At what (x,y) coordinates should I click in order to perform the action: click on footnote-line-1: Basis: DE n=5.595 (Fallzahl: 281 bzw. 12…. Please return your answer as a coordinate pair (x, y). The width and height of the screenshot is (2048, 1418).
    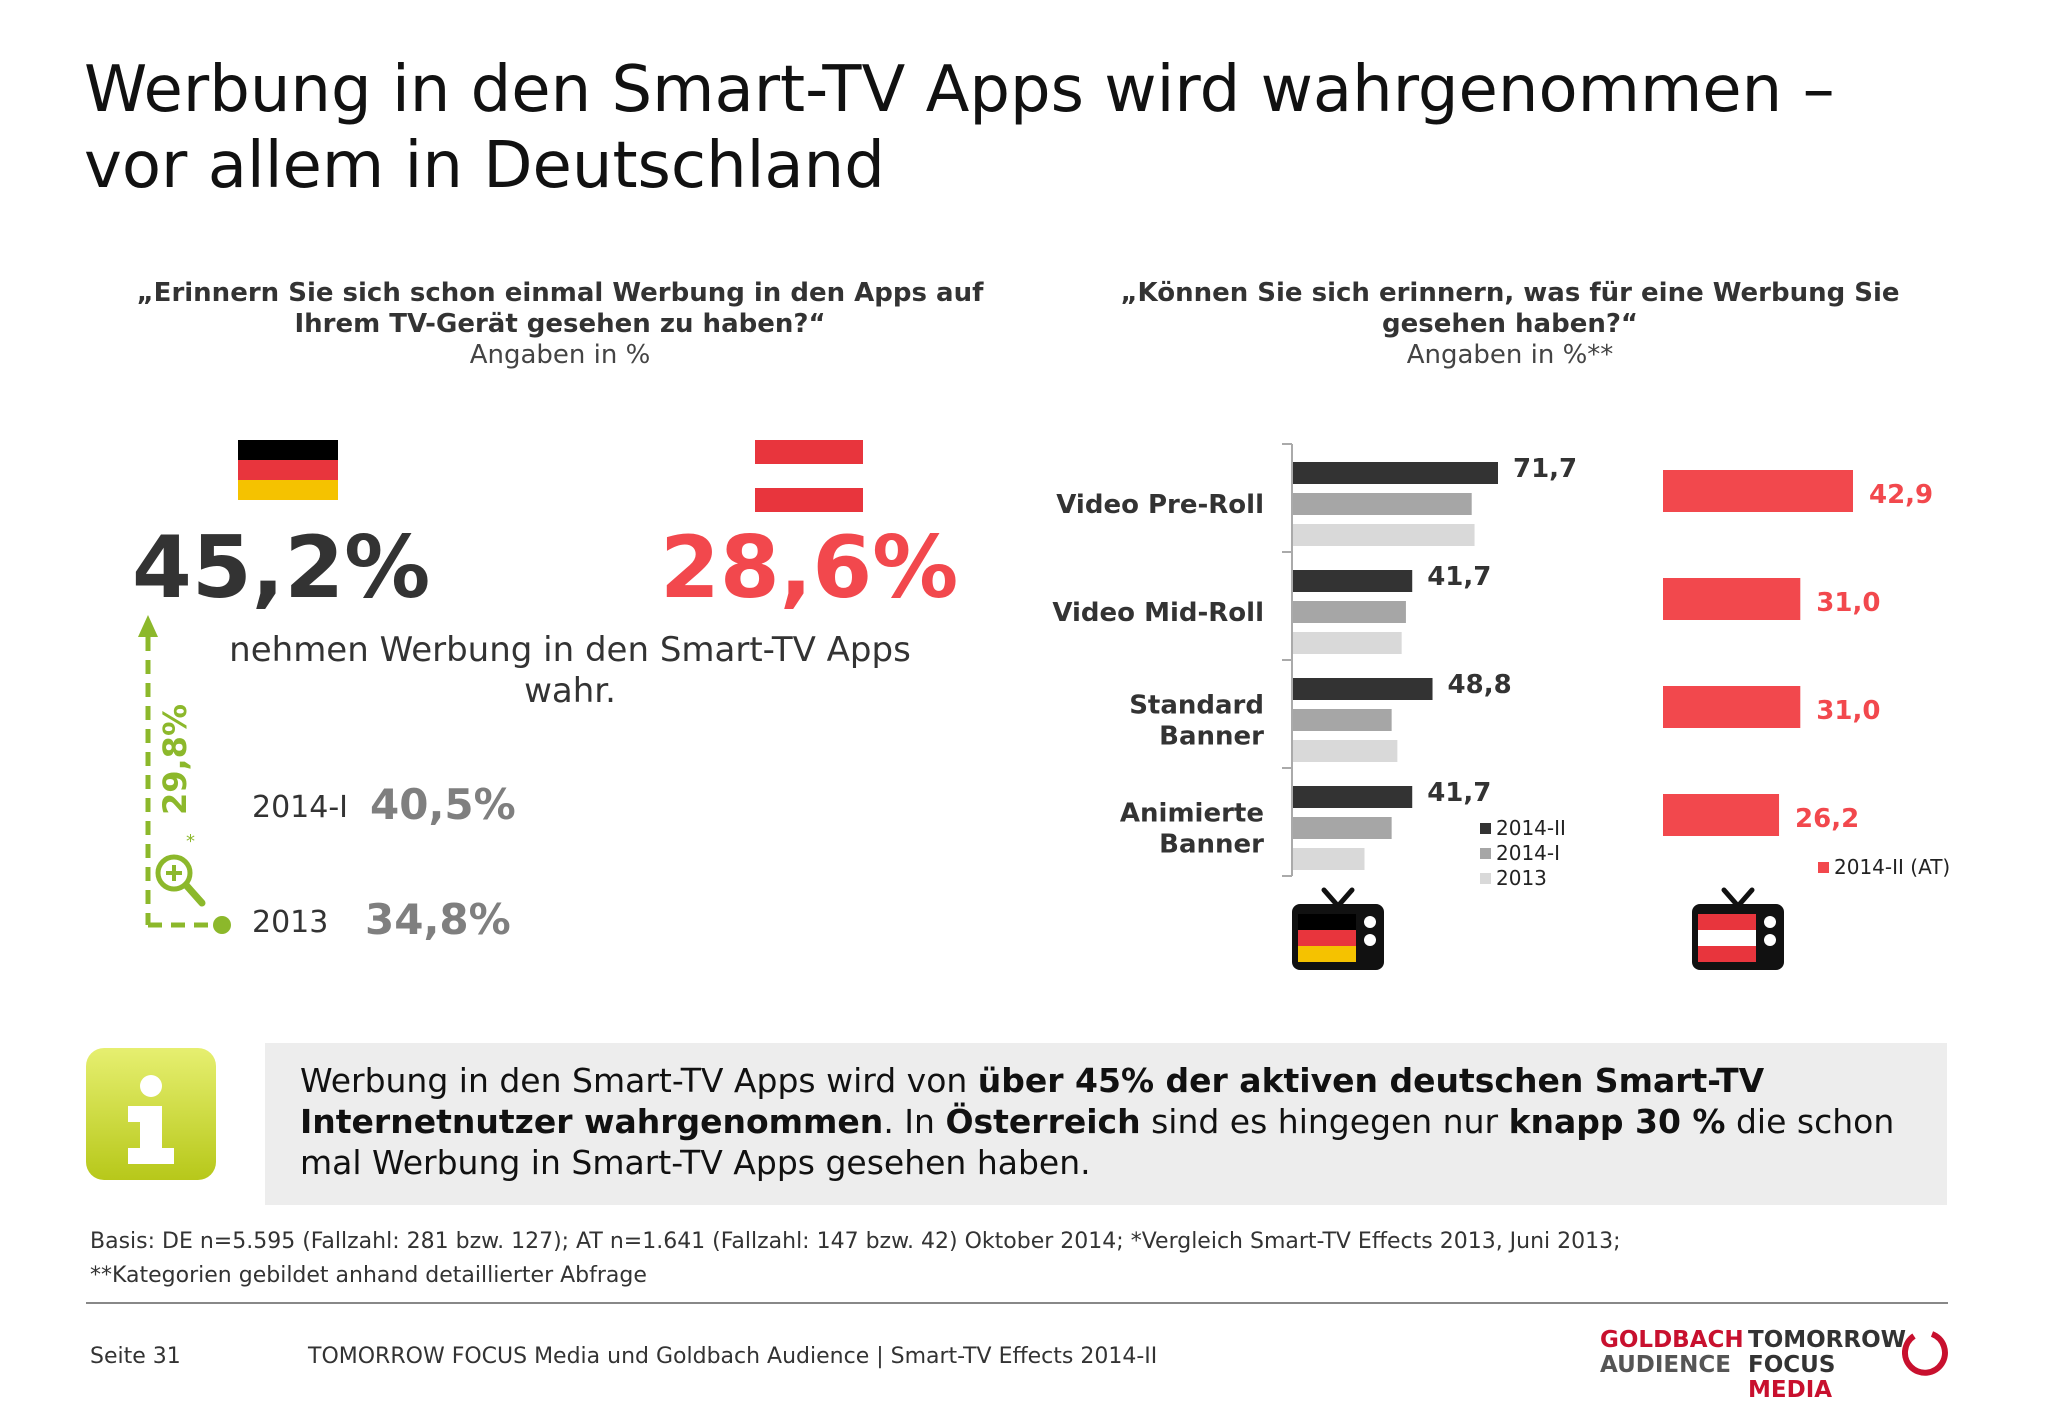
    Looking at the image, I should click on (855, 1241).